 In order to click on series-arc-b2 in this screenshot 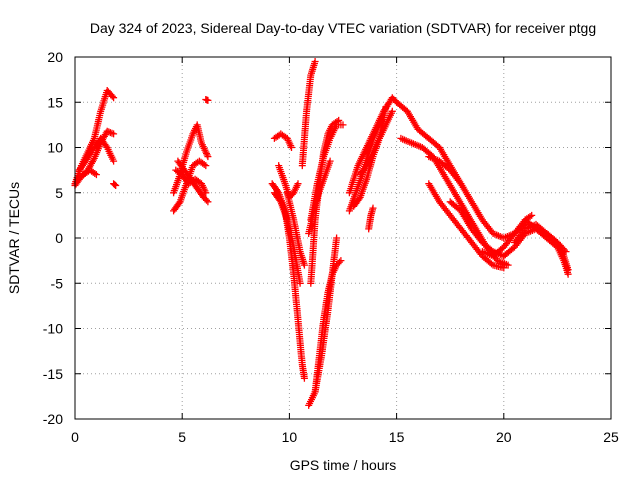, I will do `click(190, 186)`.